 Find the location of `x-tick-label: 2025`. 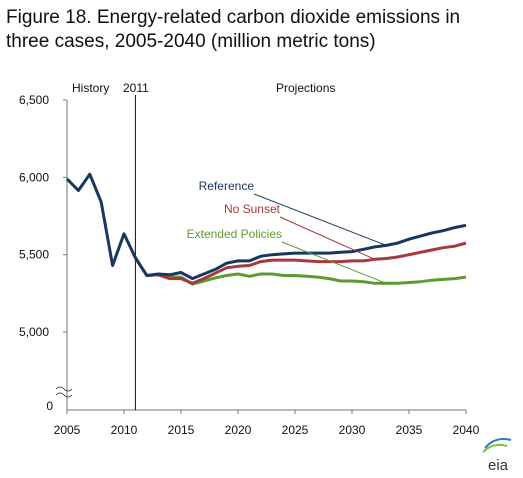

x-tick-label: 2025 is located at coordinates (295, 430).